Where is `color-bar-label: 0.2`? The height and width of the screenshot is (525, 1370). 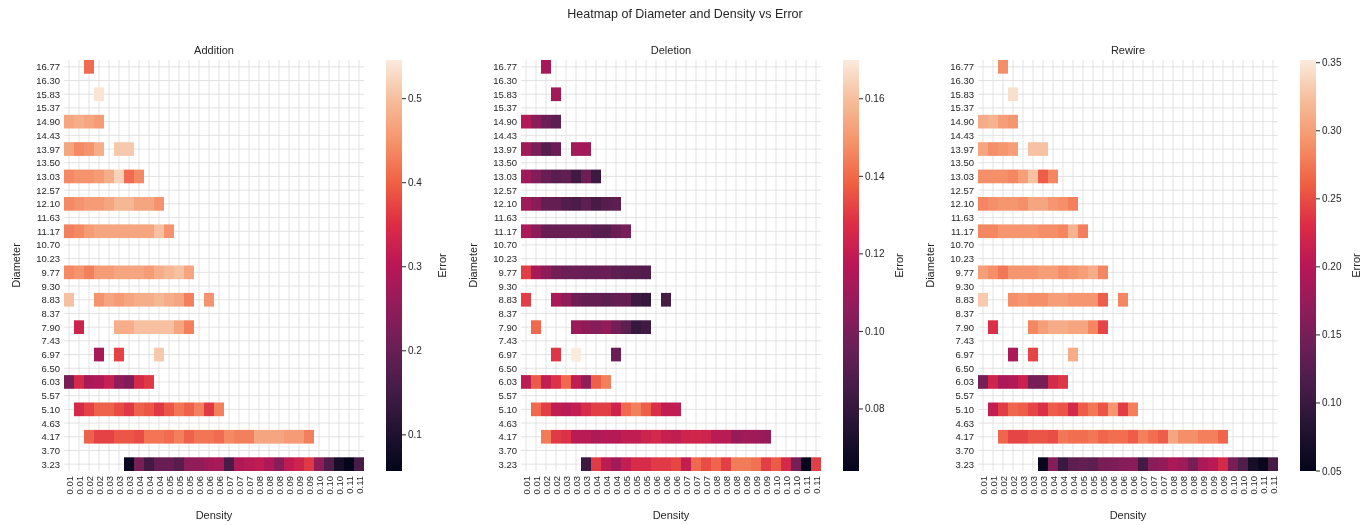 color-bar-label: 0.2 is located at coordinates (415, 351).